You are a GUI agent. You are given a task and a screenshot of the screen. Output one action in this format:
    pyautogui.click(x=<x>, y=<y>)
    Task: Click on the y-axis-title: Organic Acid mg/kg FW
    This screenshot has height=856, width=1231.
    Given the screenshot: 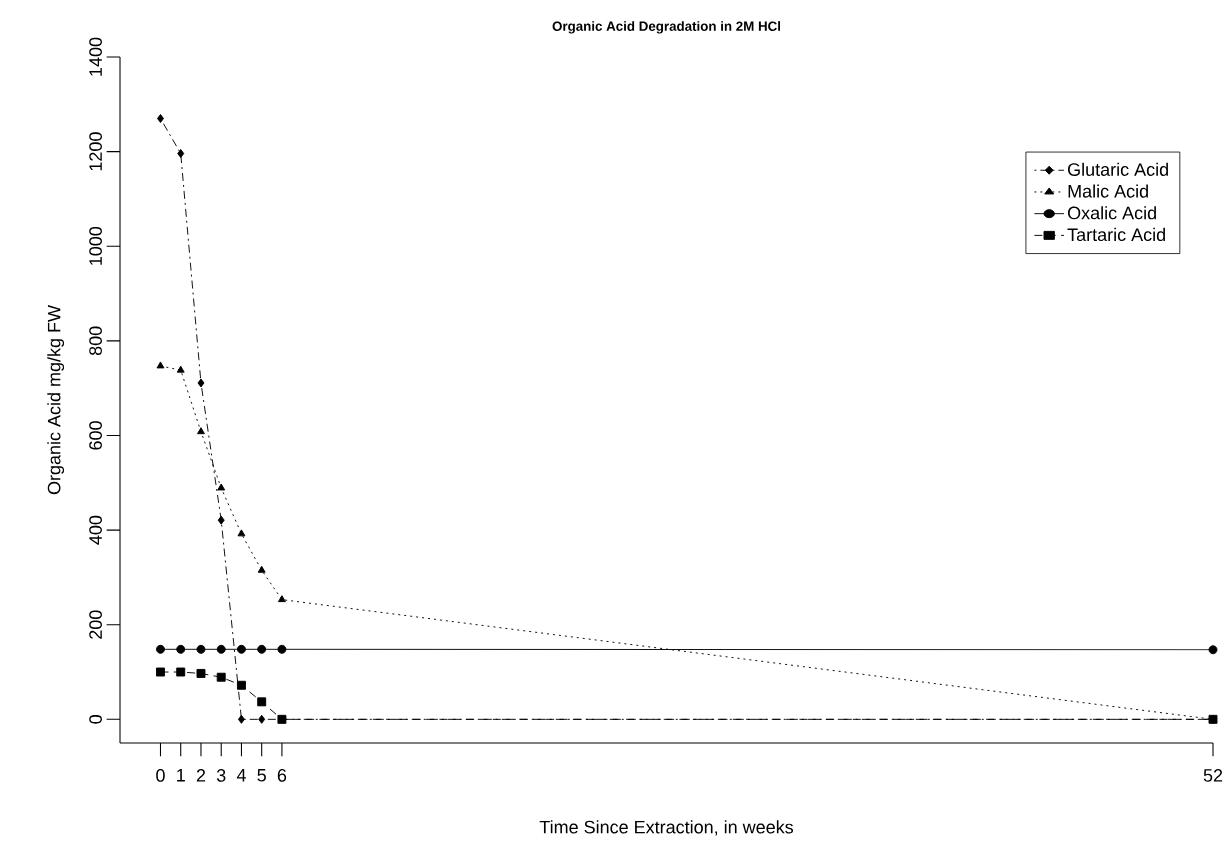 What is the action you would take?
    pyautogui.click(x=56, y=400)
    